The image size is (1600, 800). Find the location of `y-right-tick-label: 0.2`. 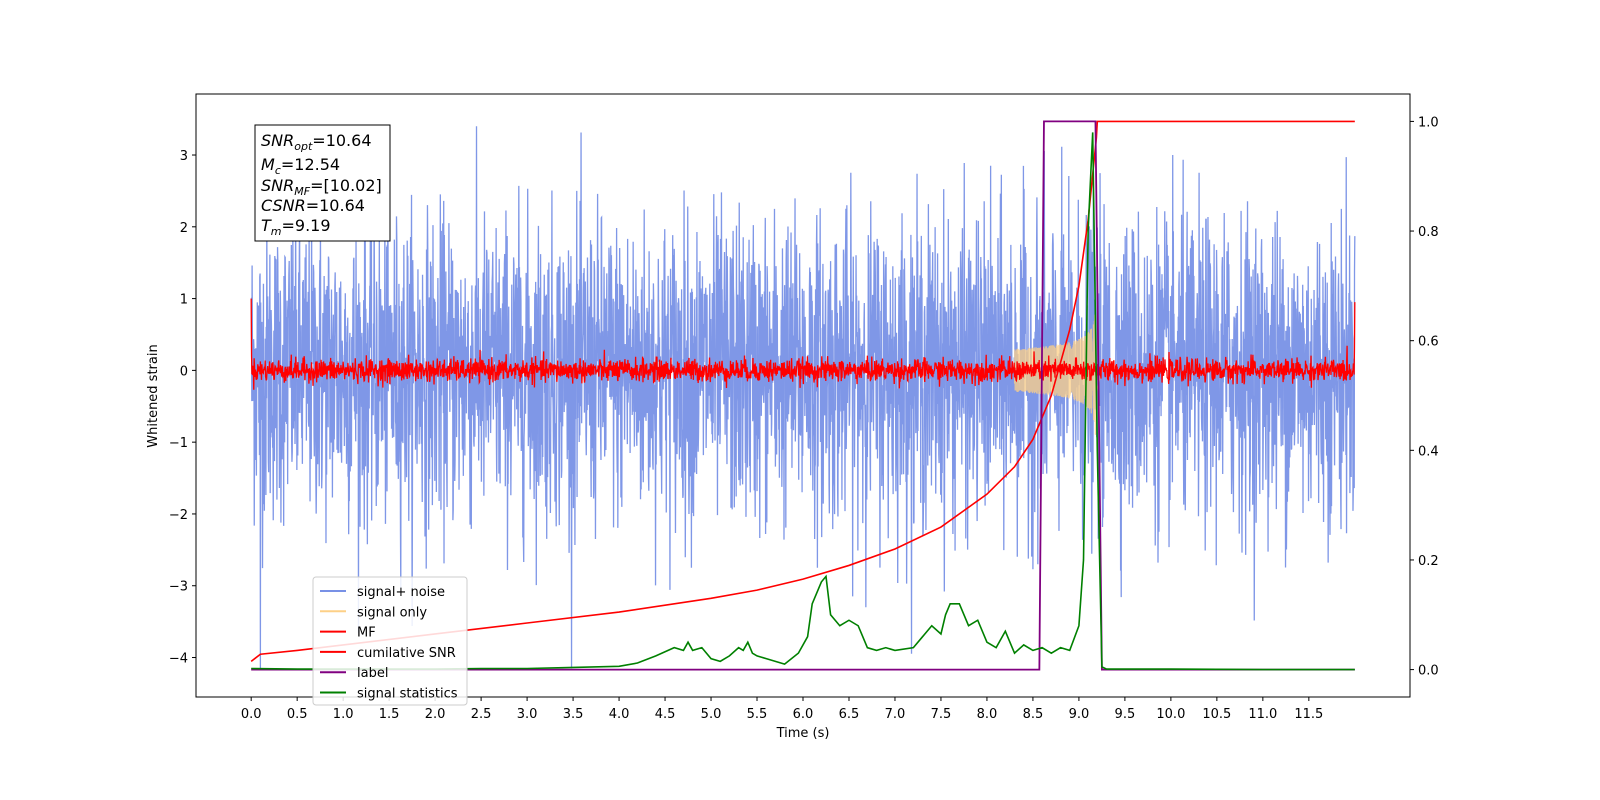

y-right-tick-label: 0.2 is located at coordinates (1428, 561).